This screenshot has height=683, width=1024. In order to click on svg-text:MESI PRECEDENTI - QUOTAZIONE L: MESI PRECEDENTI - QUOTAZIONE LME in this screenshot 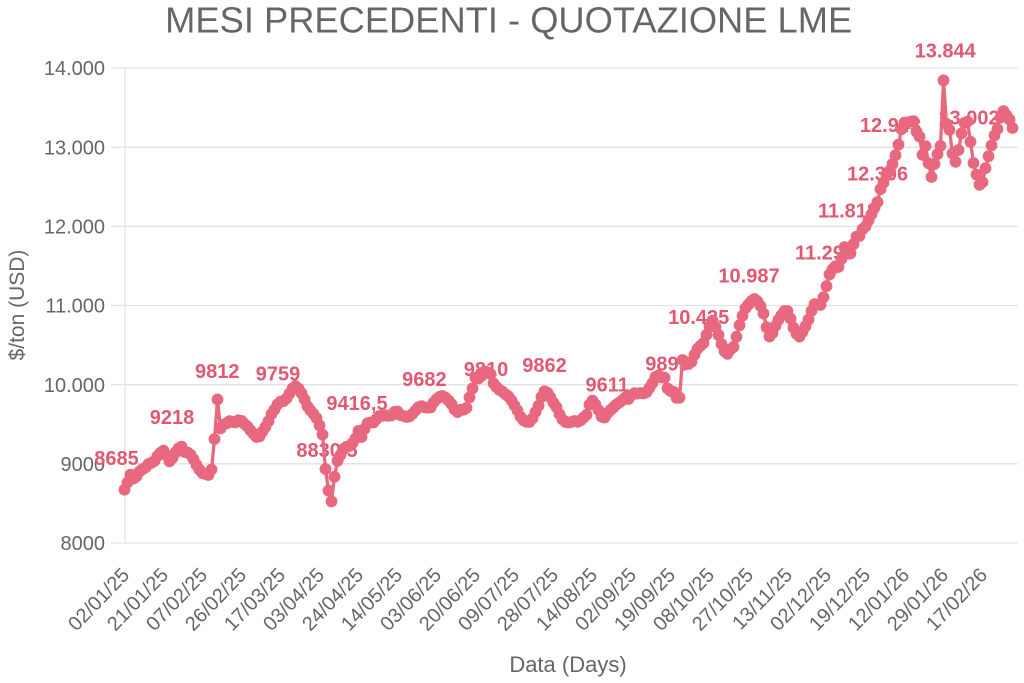, I will do `click(508, 20)`.